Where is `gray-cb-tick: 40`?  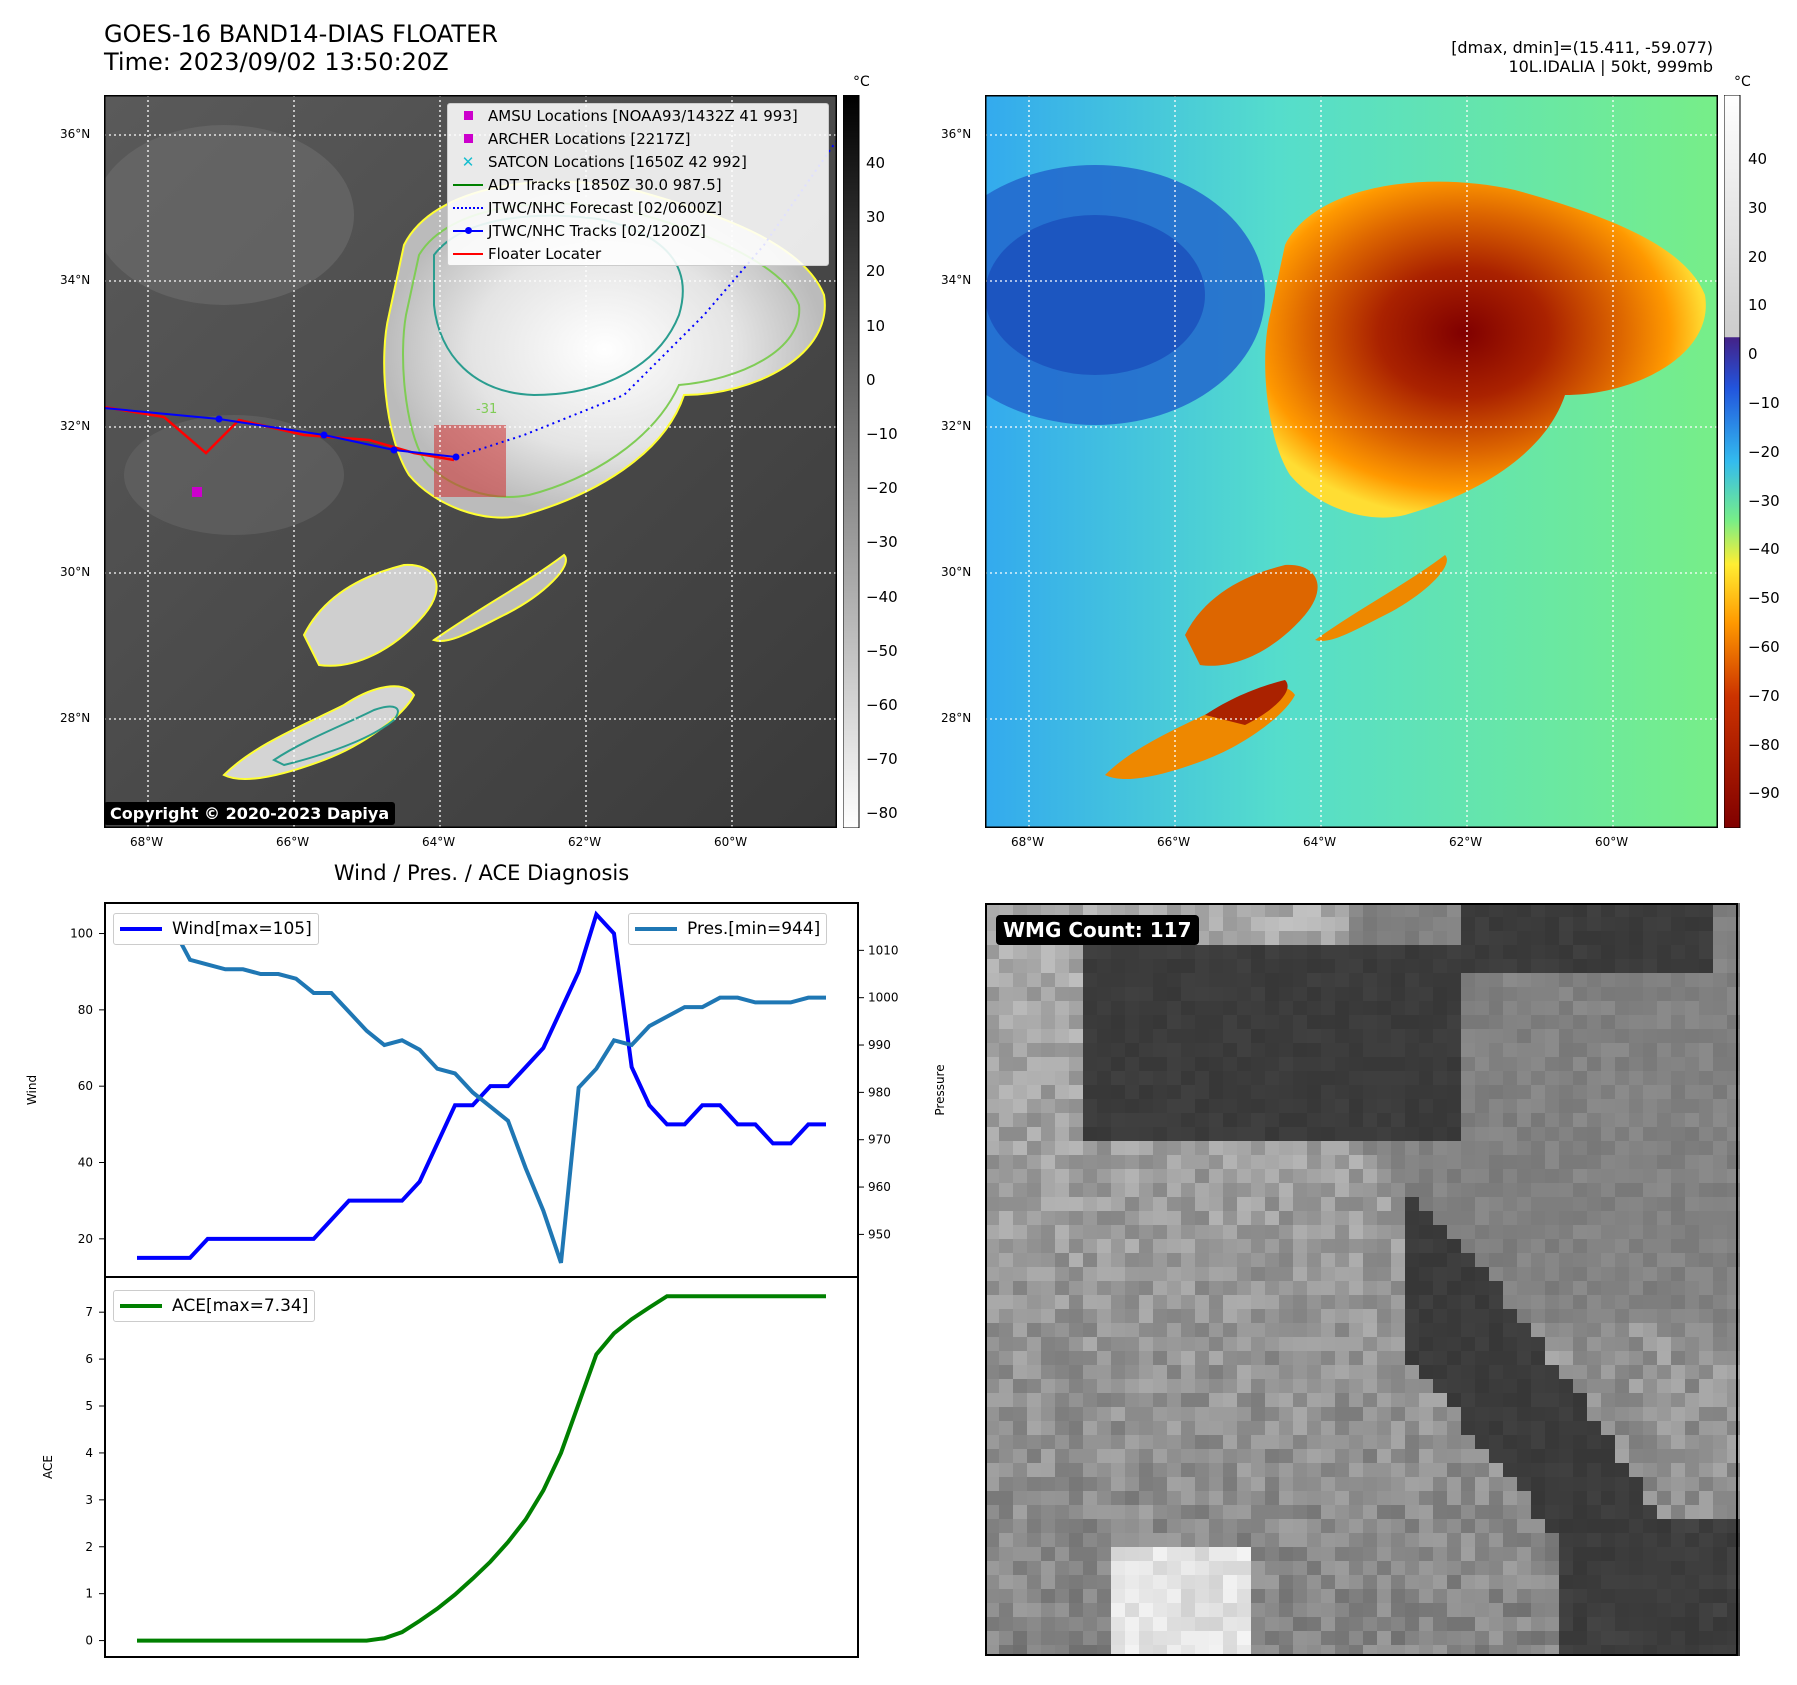 gray-cb-tick: 40 is located at coordinates (876, 163).